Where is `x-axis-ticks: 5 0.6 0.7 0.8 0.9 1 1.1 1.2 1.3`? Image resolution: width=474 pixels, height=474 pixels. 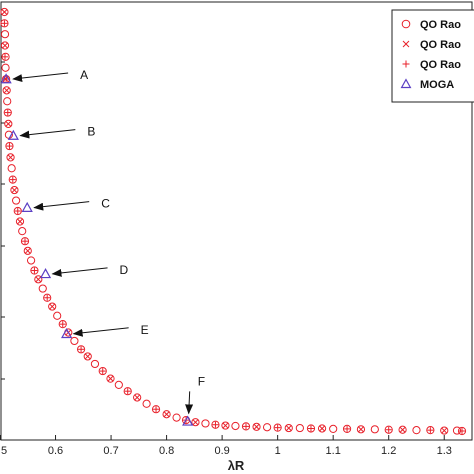 x-axis-ticks: 5 0.6 0.7 0.8 0.9 1 1.1 1.2 1.3 is located at coordinates (226, 446).